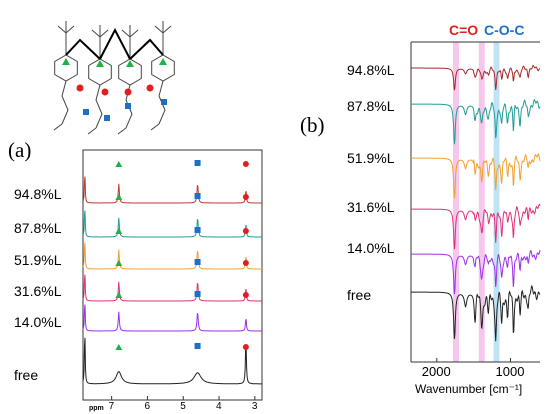 Image resolution: width=550 pixels, height=414 pixels. Describe the element at coordinates (469, 389) in the screenshot. I see `ir-x-axis-label: Wavenumber [cm⁻¹]` at that location.